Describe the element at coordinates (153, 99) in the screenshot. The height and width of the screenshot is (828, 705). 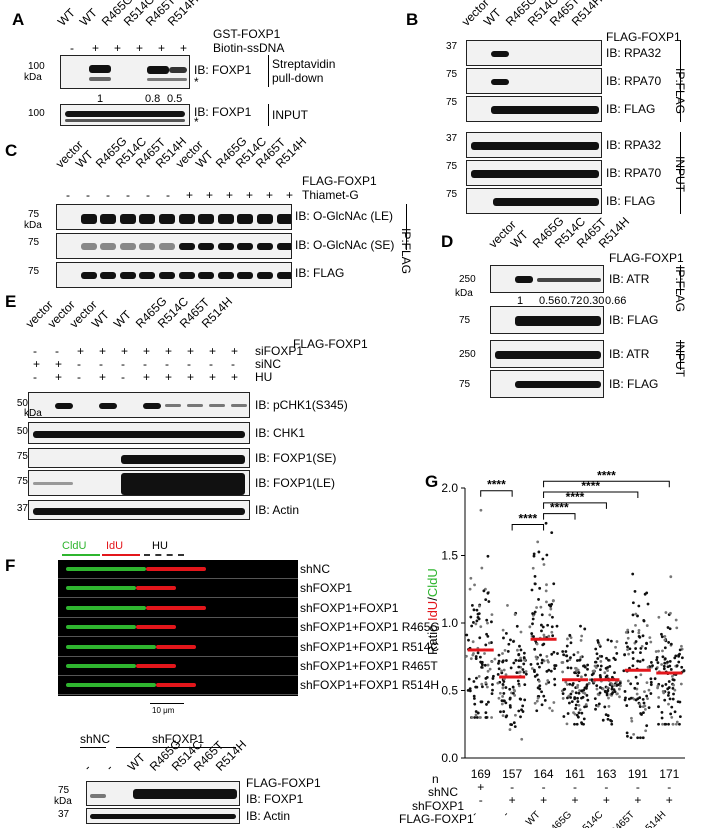
I see `panel-a-quant-2: 0.8` at that location.